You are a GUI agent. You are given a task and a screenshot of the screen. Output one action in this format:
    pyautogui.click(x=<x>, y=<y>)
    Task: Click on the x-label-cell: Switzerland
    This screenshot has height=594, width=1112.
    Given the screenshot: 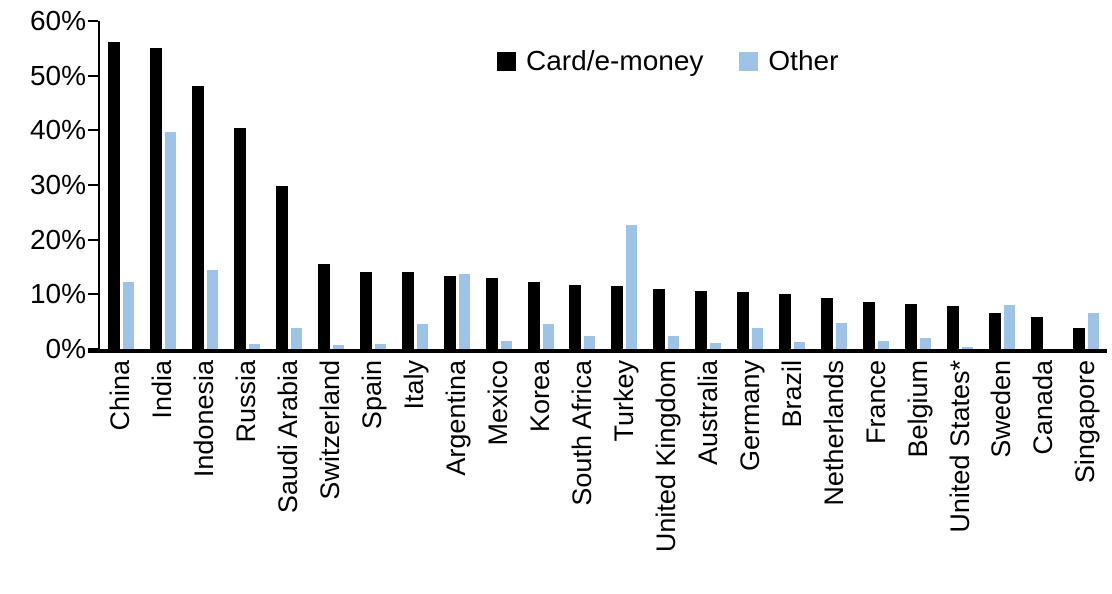 What is the action you would take?
    pyautogui.click(x=331, y=476)
    